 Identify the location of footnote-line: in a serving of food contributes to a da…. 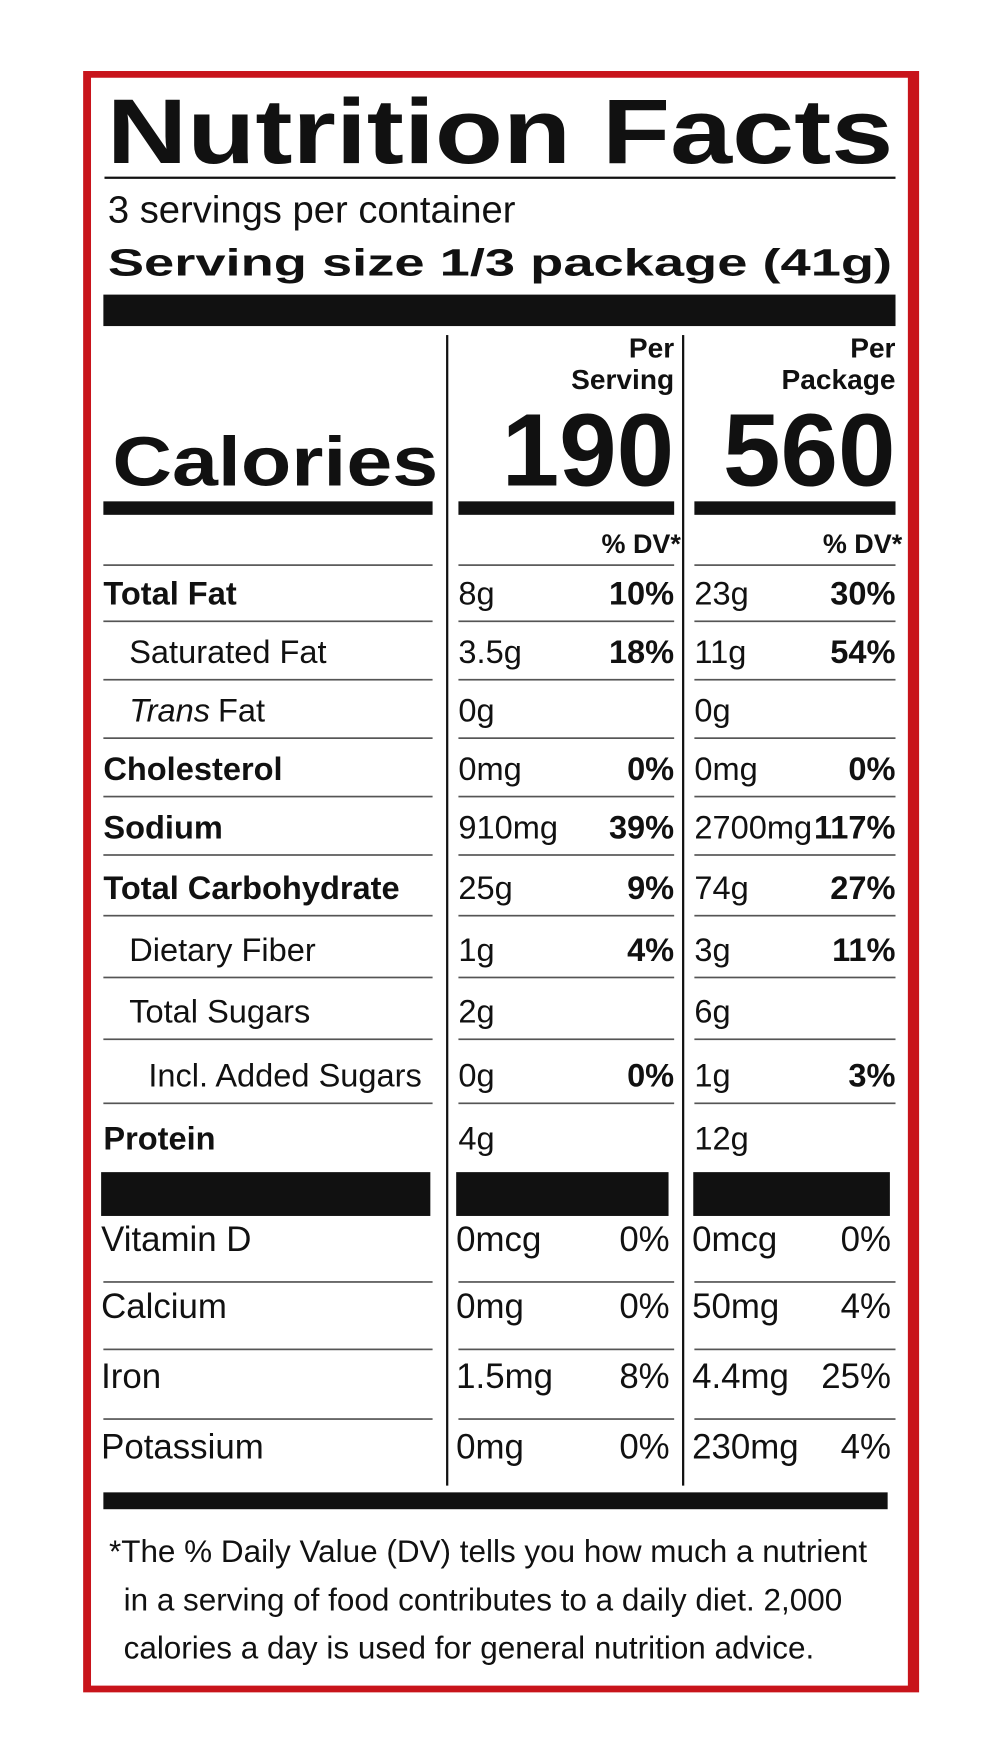
(483, 1599).